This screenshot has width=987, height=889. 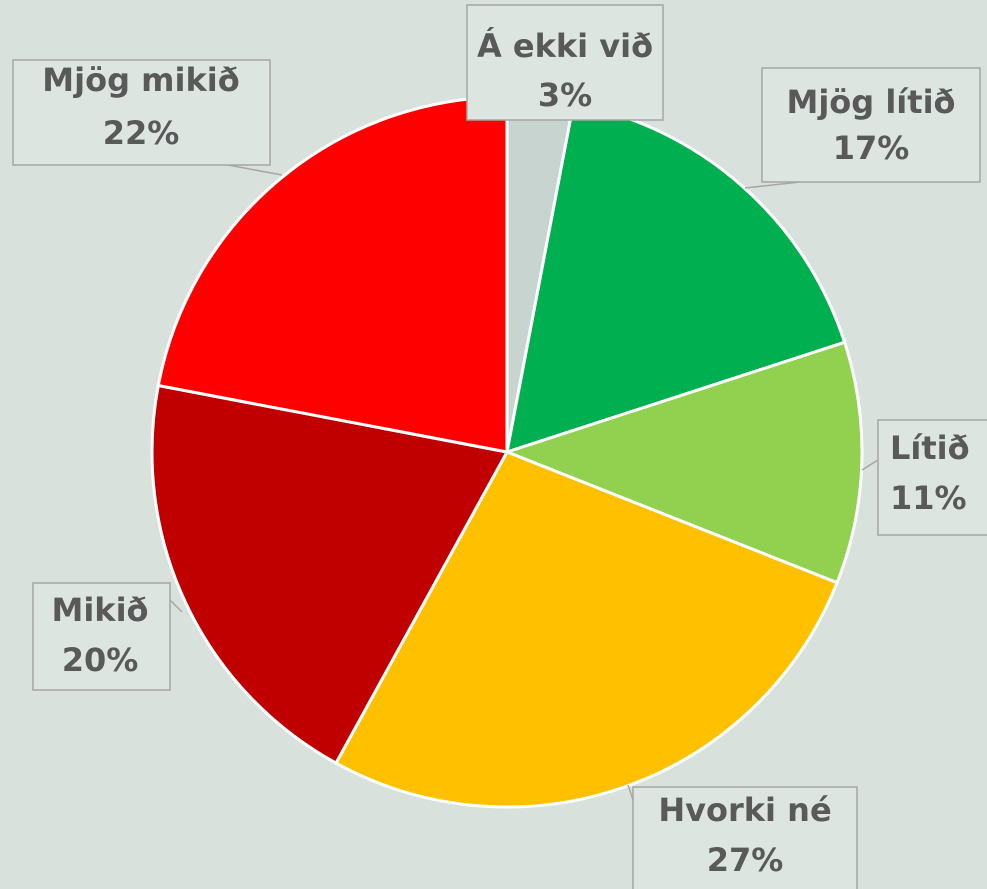 I want to click on slice-label: Mjög mikið, so click(x=140, y=80).